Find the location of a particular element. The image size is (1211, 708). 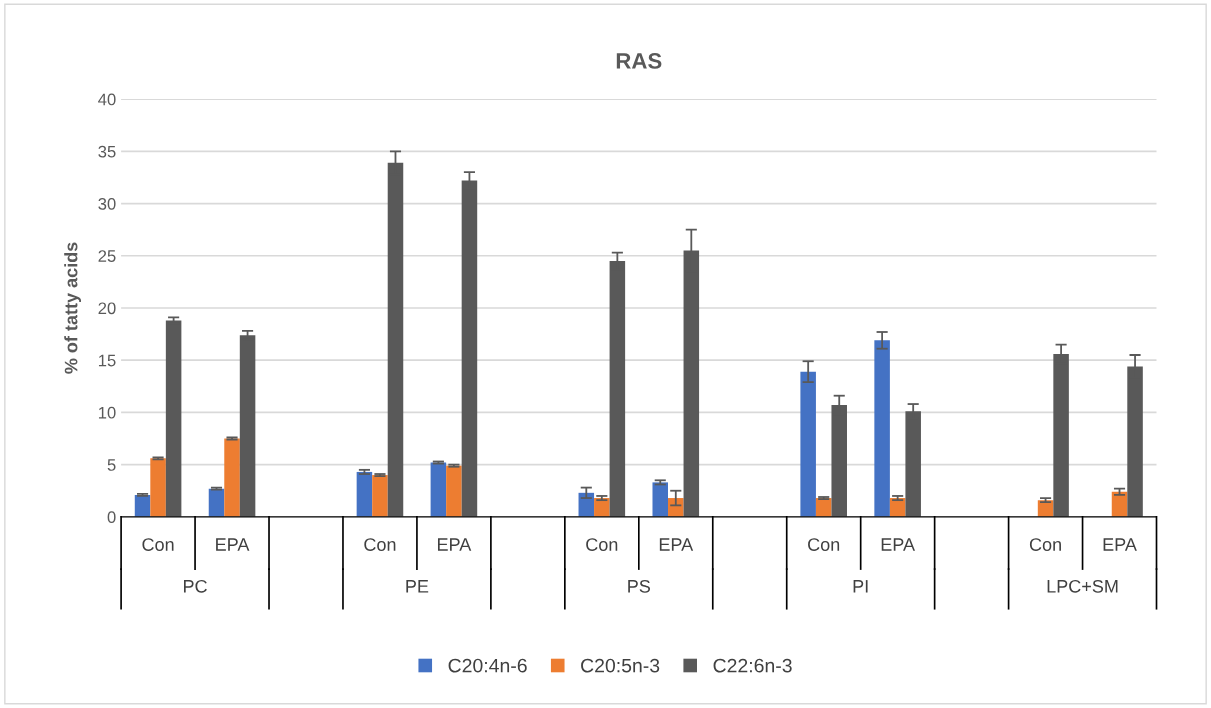

y-tick-label: 0 is located at coordinates (111, 517).